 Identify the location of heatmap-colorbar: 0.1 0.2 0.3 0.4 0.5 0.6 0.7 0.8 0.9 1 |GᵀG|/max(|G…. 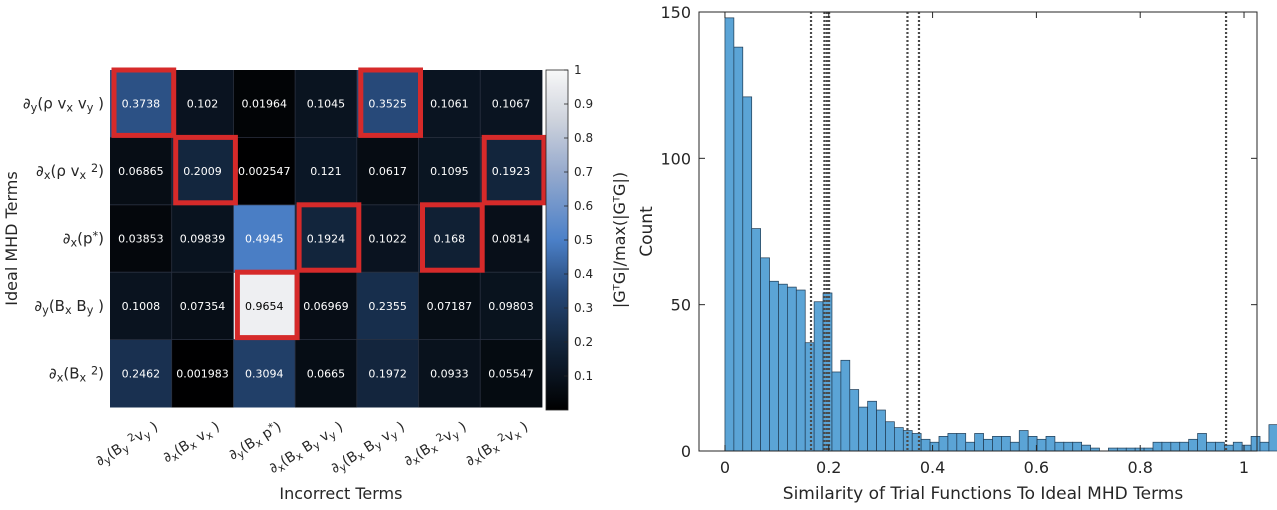
(587, 237).